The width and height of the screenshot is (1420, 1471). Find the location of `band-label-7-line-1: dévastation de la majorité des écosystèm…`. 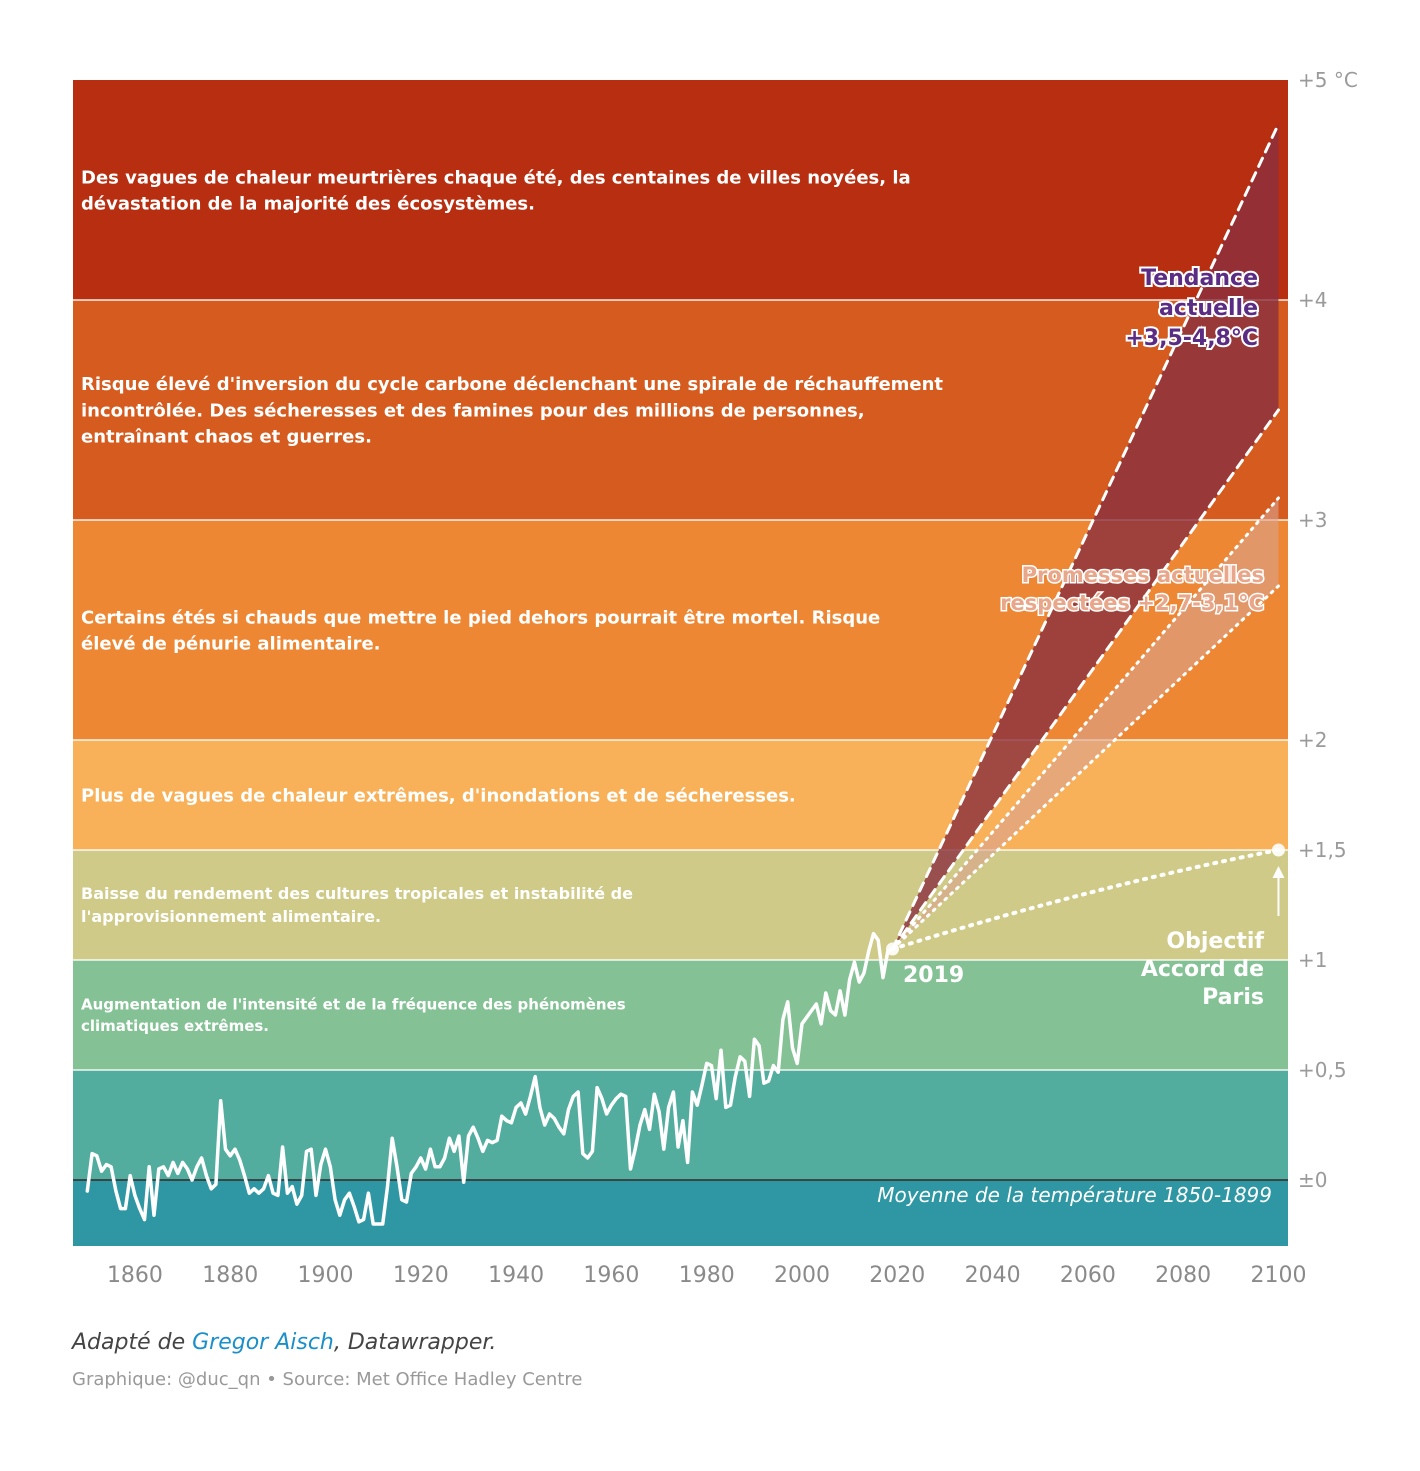

band-label-7-line-1: dévastation de la majorité des écosystèm… is located at coordinates (308, 203).